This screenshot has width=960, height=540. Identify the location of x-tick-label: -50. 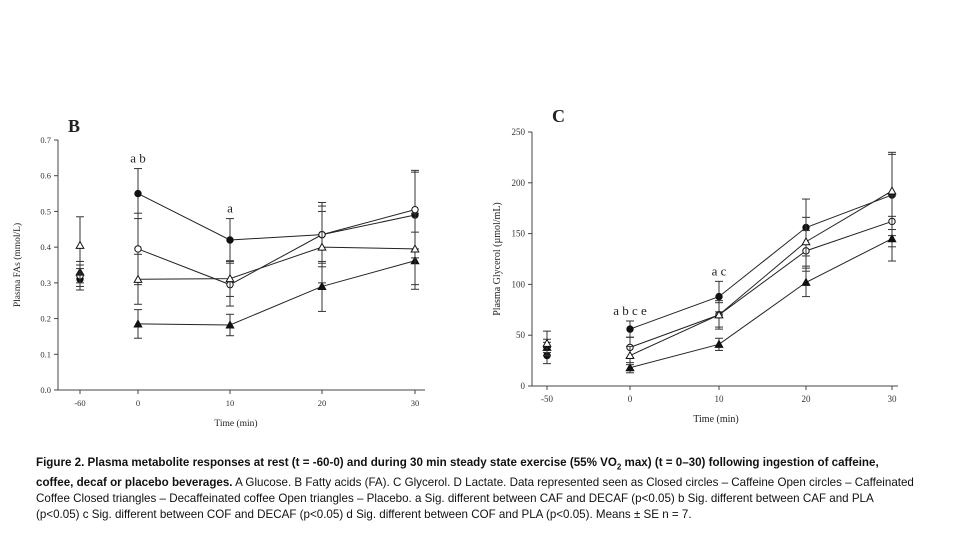
(547, 399).